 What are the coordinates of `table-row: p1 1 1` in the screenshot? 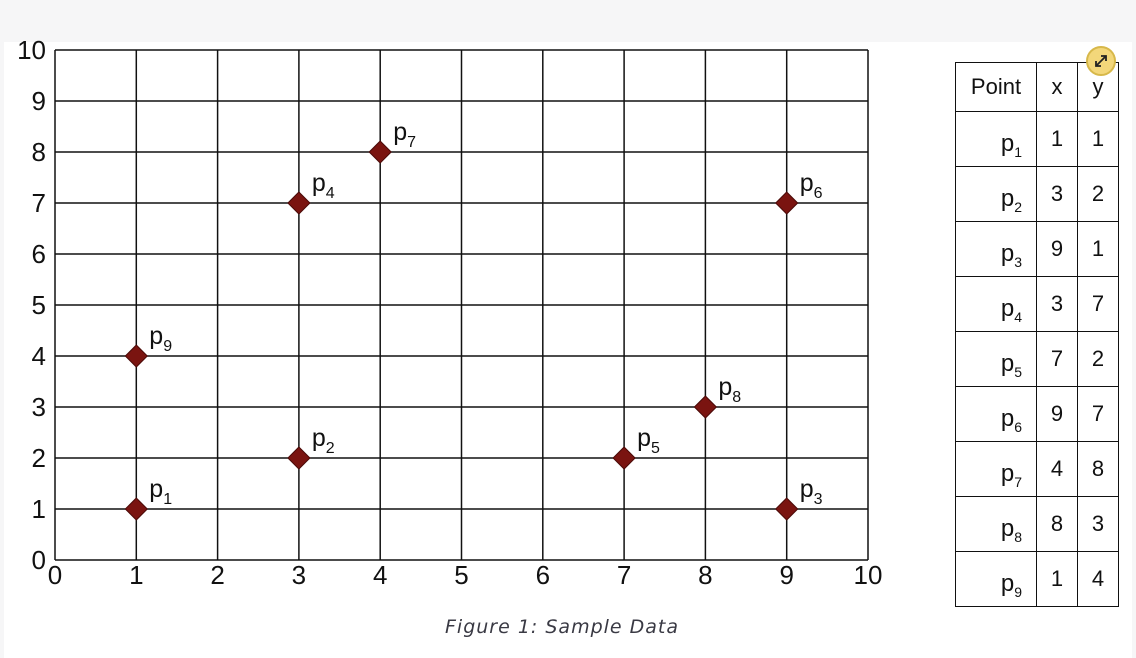 It's located at (1037, 139).